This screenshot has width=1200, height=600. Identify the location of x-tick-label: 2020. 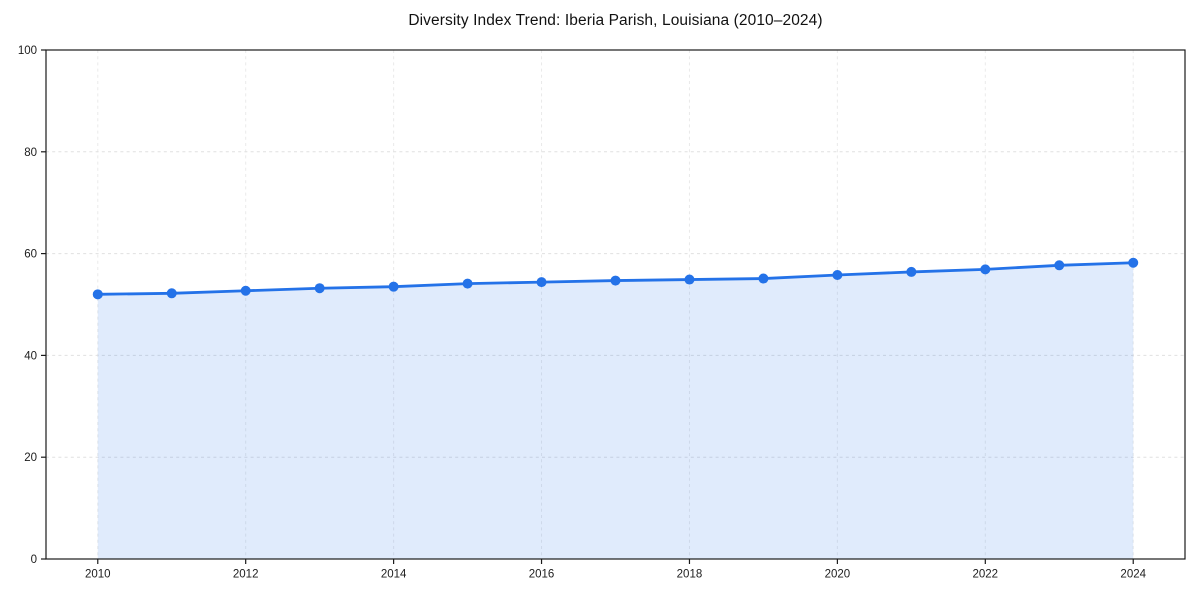
(838, 575).